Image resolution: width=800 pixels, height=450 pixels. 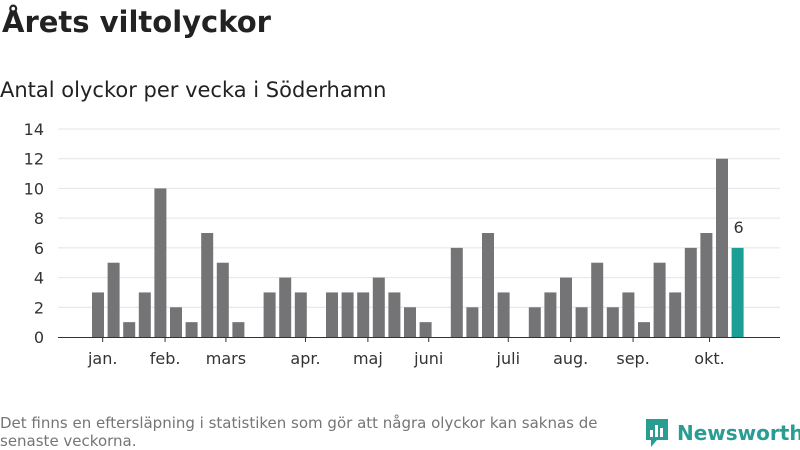 I want to click on brand-name: Newsworthy, so click(x=738, y=433).